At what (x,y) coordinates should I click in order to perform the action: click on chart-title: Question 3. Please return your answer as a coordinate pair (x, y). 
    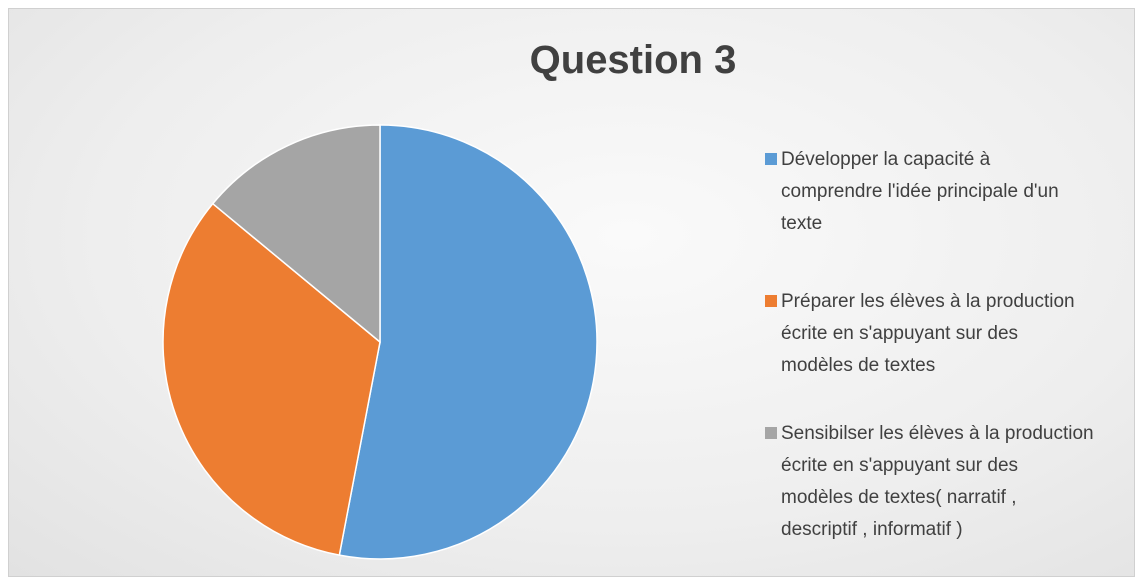
    Looking at the image, I should click on (633, 60).